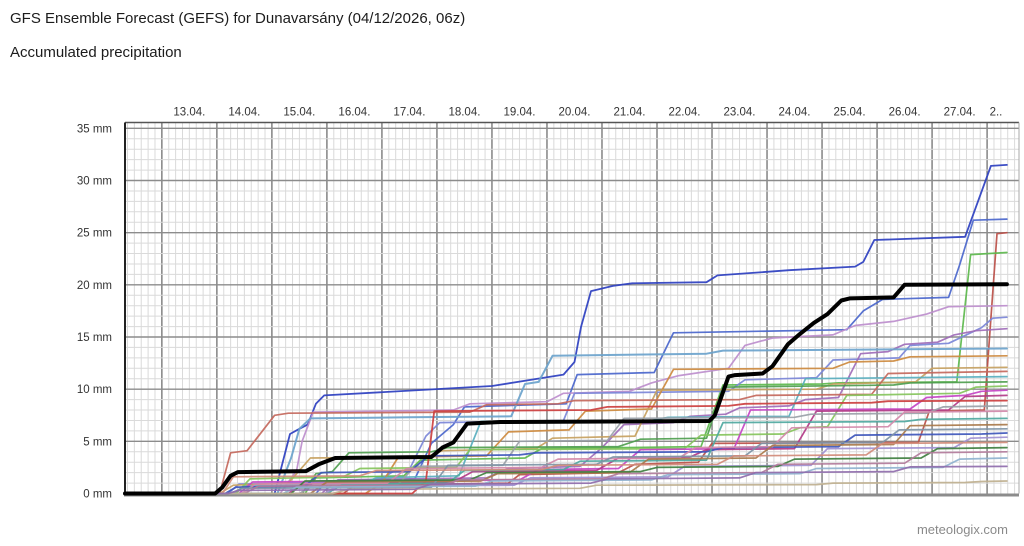  What do you see at coordinates (464, 113) in the screenshot?
I see `x-tick-label: 18.04.` at bounding box center [464, 113].